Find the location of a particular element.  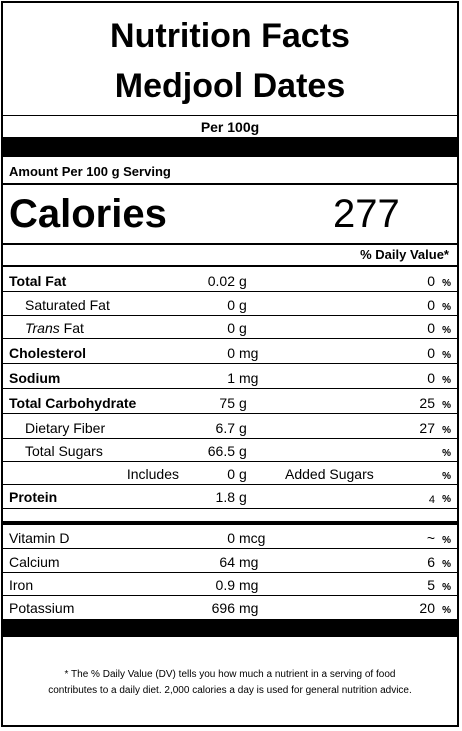

nutrient-amount: 1 is located at coordinates (231, 378).